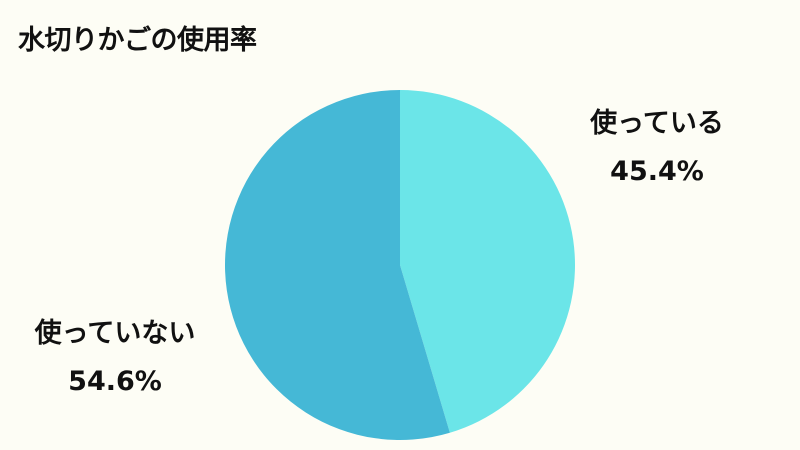 Image resolution: width=800 pixels, height=450 pixels. Describe the element at coordinates (115, 358) in the screenshot. I see `slice-label-not-using: 使っていない 54.6%` at that location.